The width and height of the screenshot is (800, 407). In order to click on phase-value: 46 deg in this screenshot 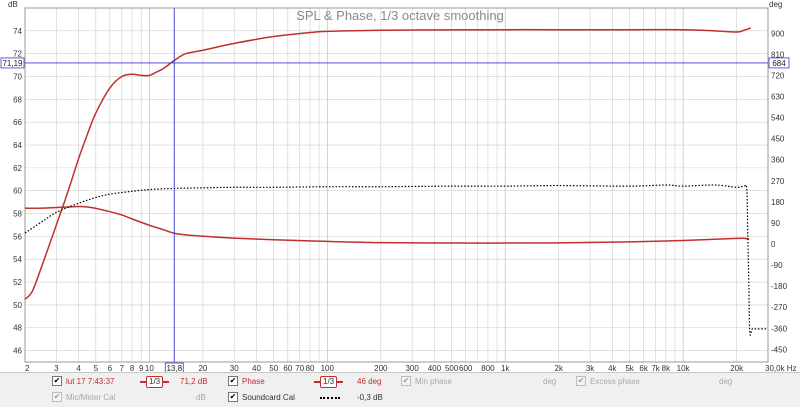, I will do `click(369, 381)`.